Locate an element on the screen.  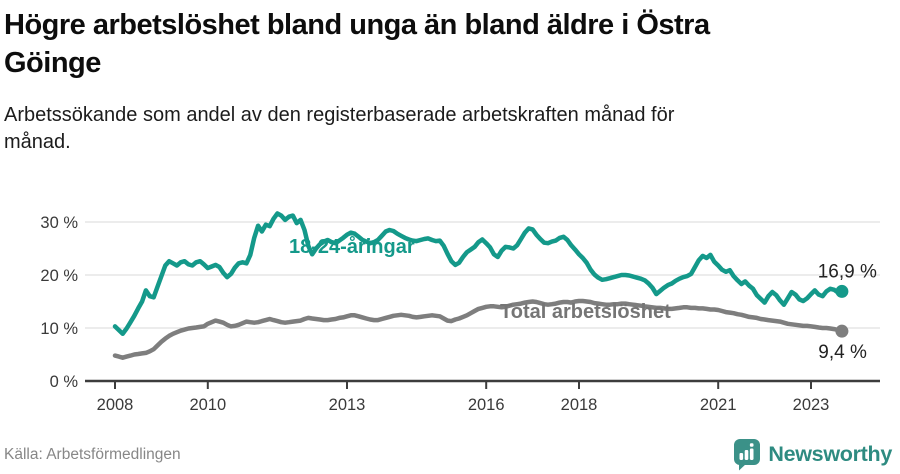
series-name-label-1: Total arbetslöshet is located at coordinates (585, 312).